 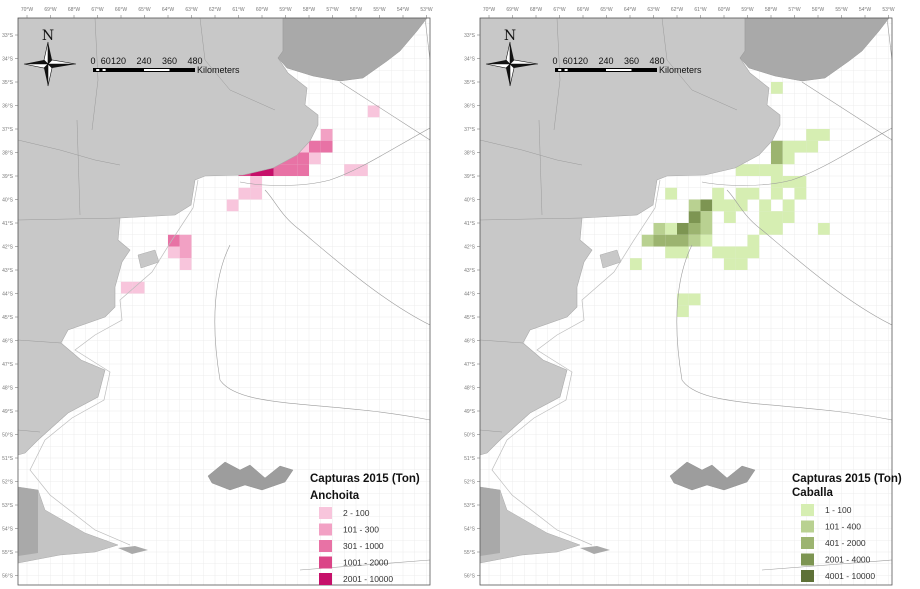 What do you see at coordinates (568, 61) in the screenshot?
I see `scale-bar-label: 60` at bounding box center [568, 61].